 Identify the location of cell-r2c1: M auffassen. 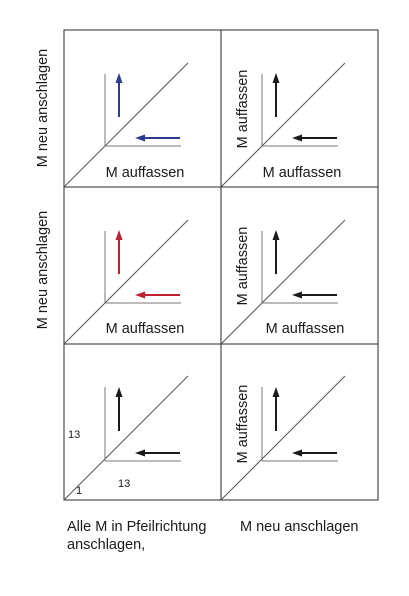
(126, 282).